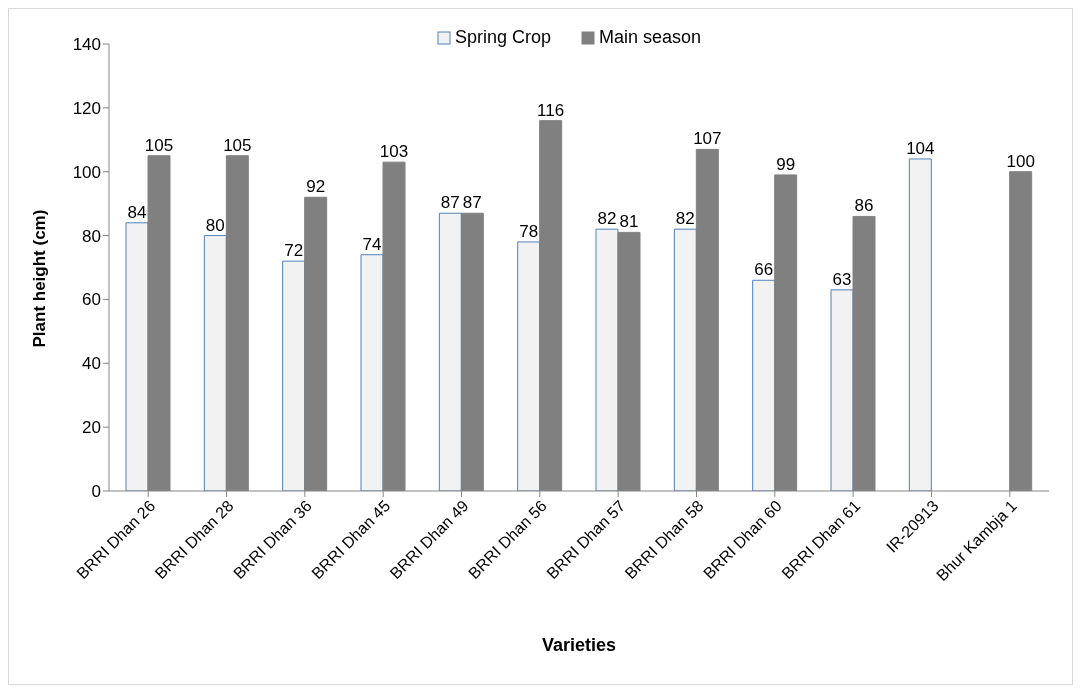 This screenshot has width=1081, height=691. Describe the element at coordinates (786, 164) in the screenshot. I see `data-label: 99` at that location.